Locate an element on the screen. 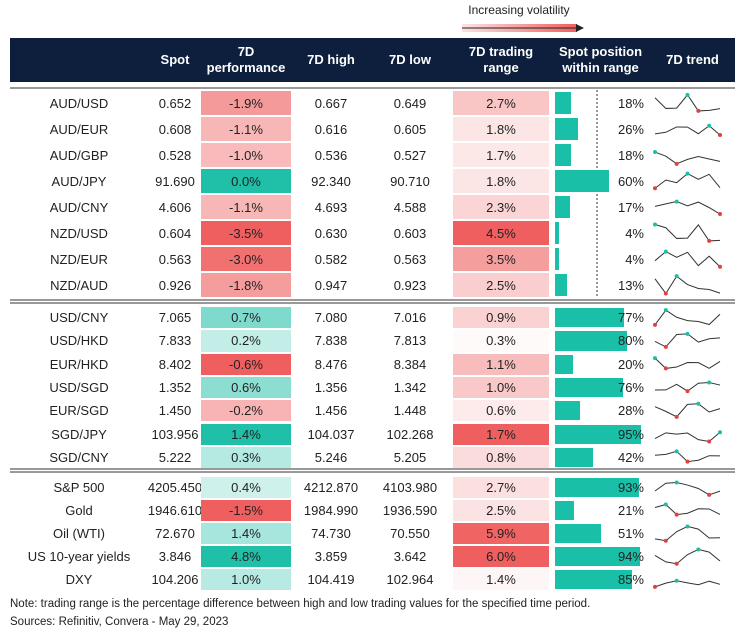 This screenshot has width=737, height=635. row-label: NZD/USD is located at coordinates (79, 233).